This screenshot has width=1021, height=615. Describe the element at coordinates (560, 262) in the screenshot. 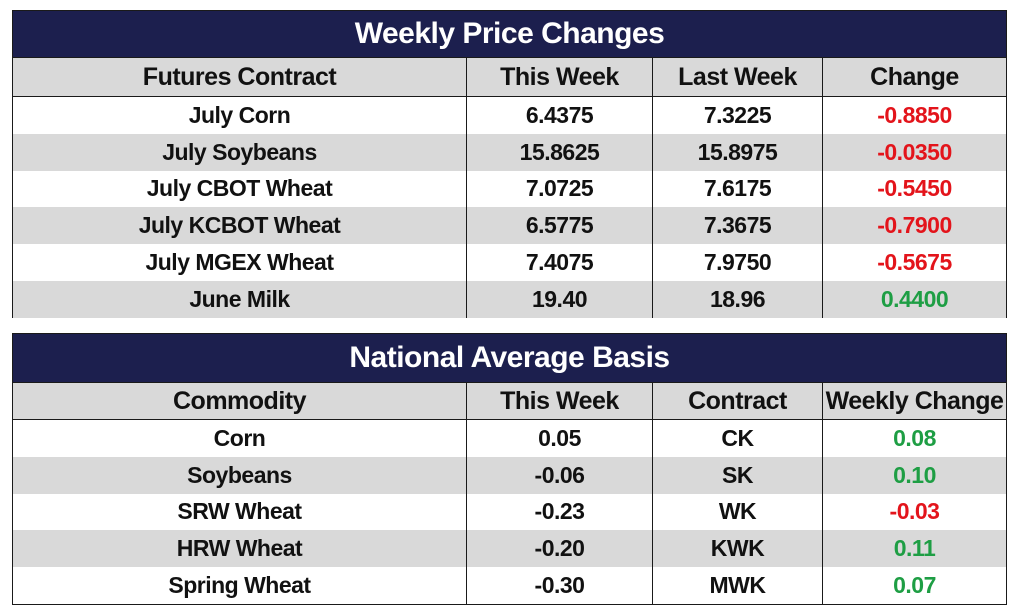

I see `this-week-cell: 7.4075` at that location.